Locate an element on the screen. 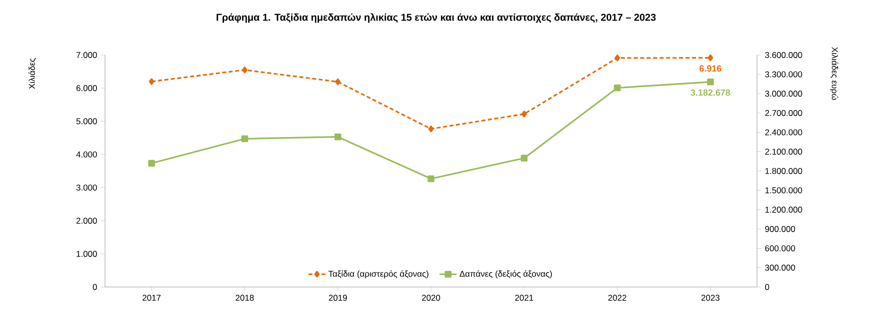  y2-tick-label: 3.600.000 is located at coordinates (783, 55).